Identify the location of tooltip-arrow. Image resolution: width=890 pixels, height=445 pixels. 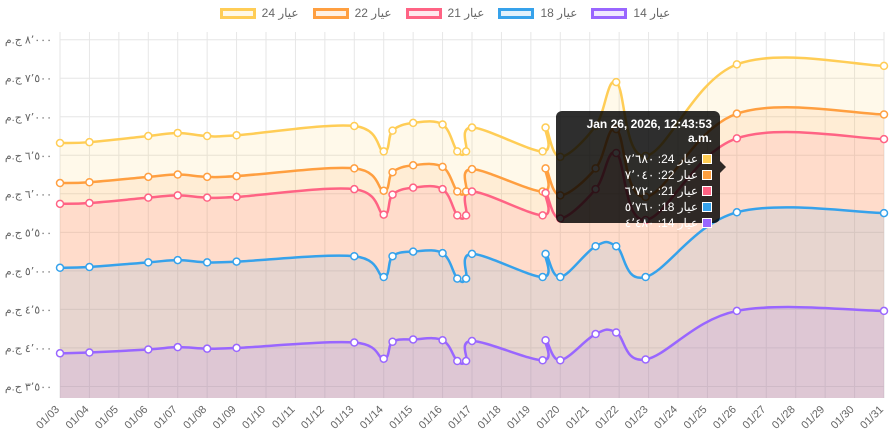
(723, 167).